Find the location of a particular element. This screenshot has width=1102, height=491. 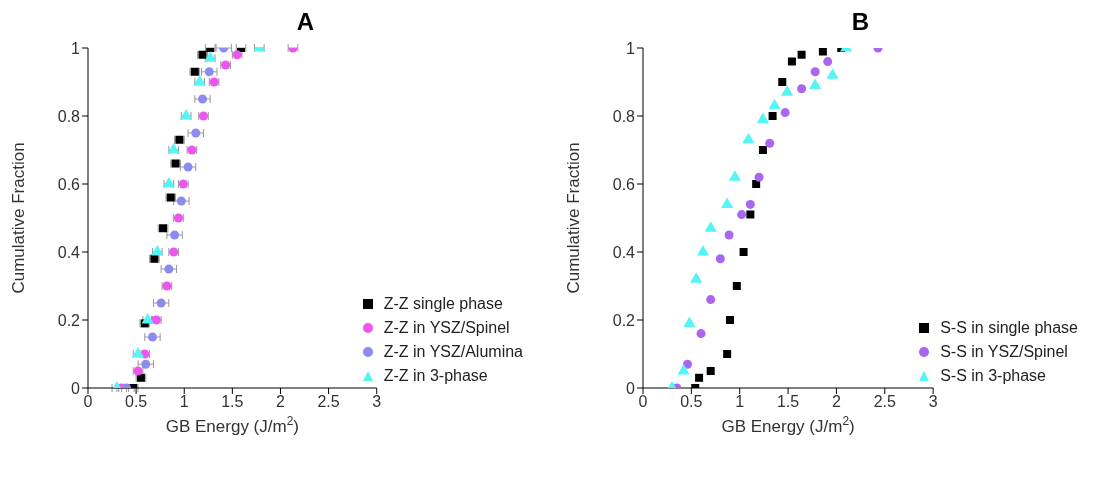

legend-label: S-S in YSZ/Spinel is located at coordinates (1004, 352).